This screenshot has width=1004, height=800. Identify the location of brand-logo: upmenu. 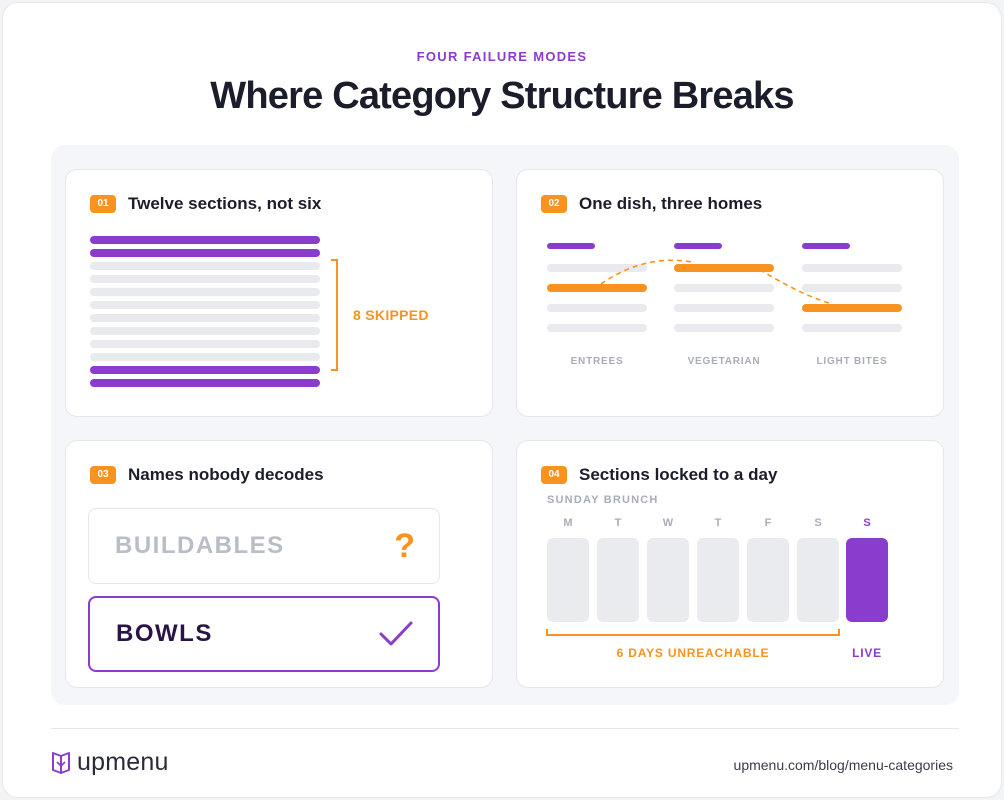
(110, 762).